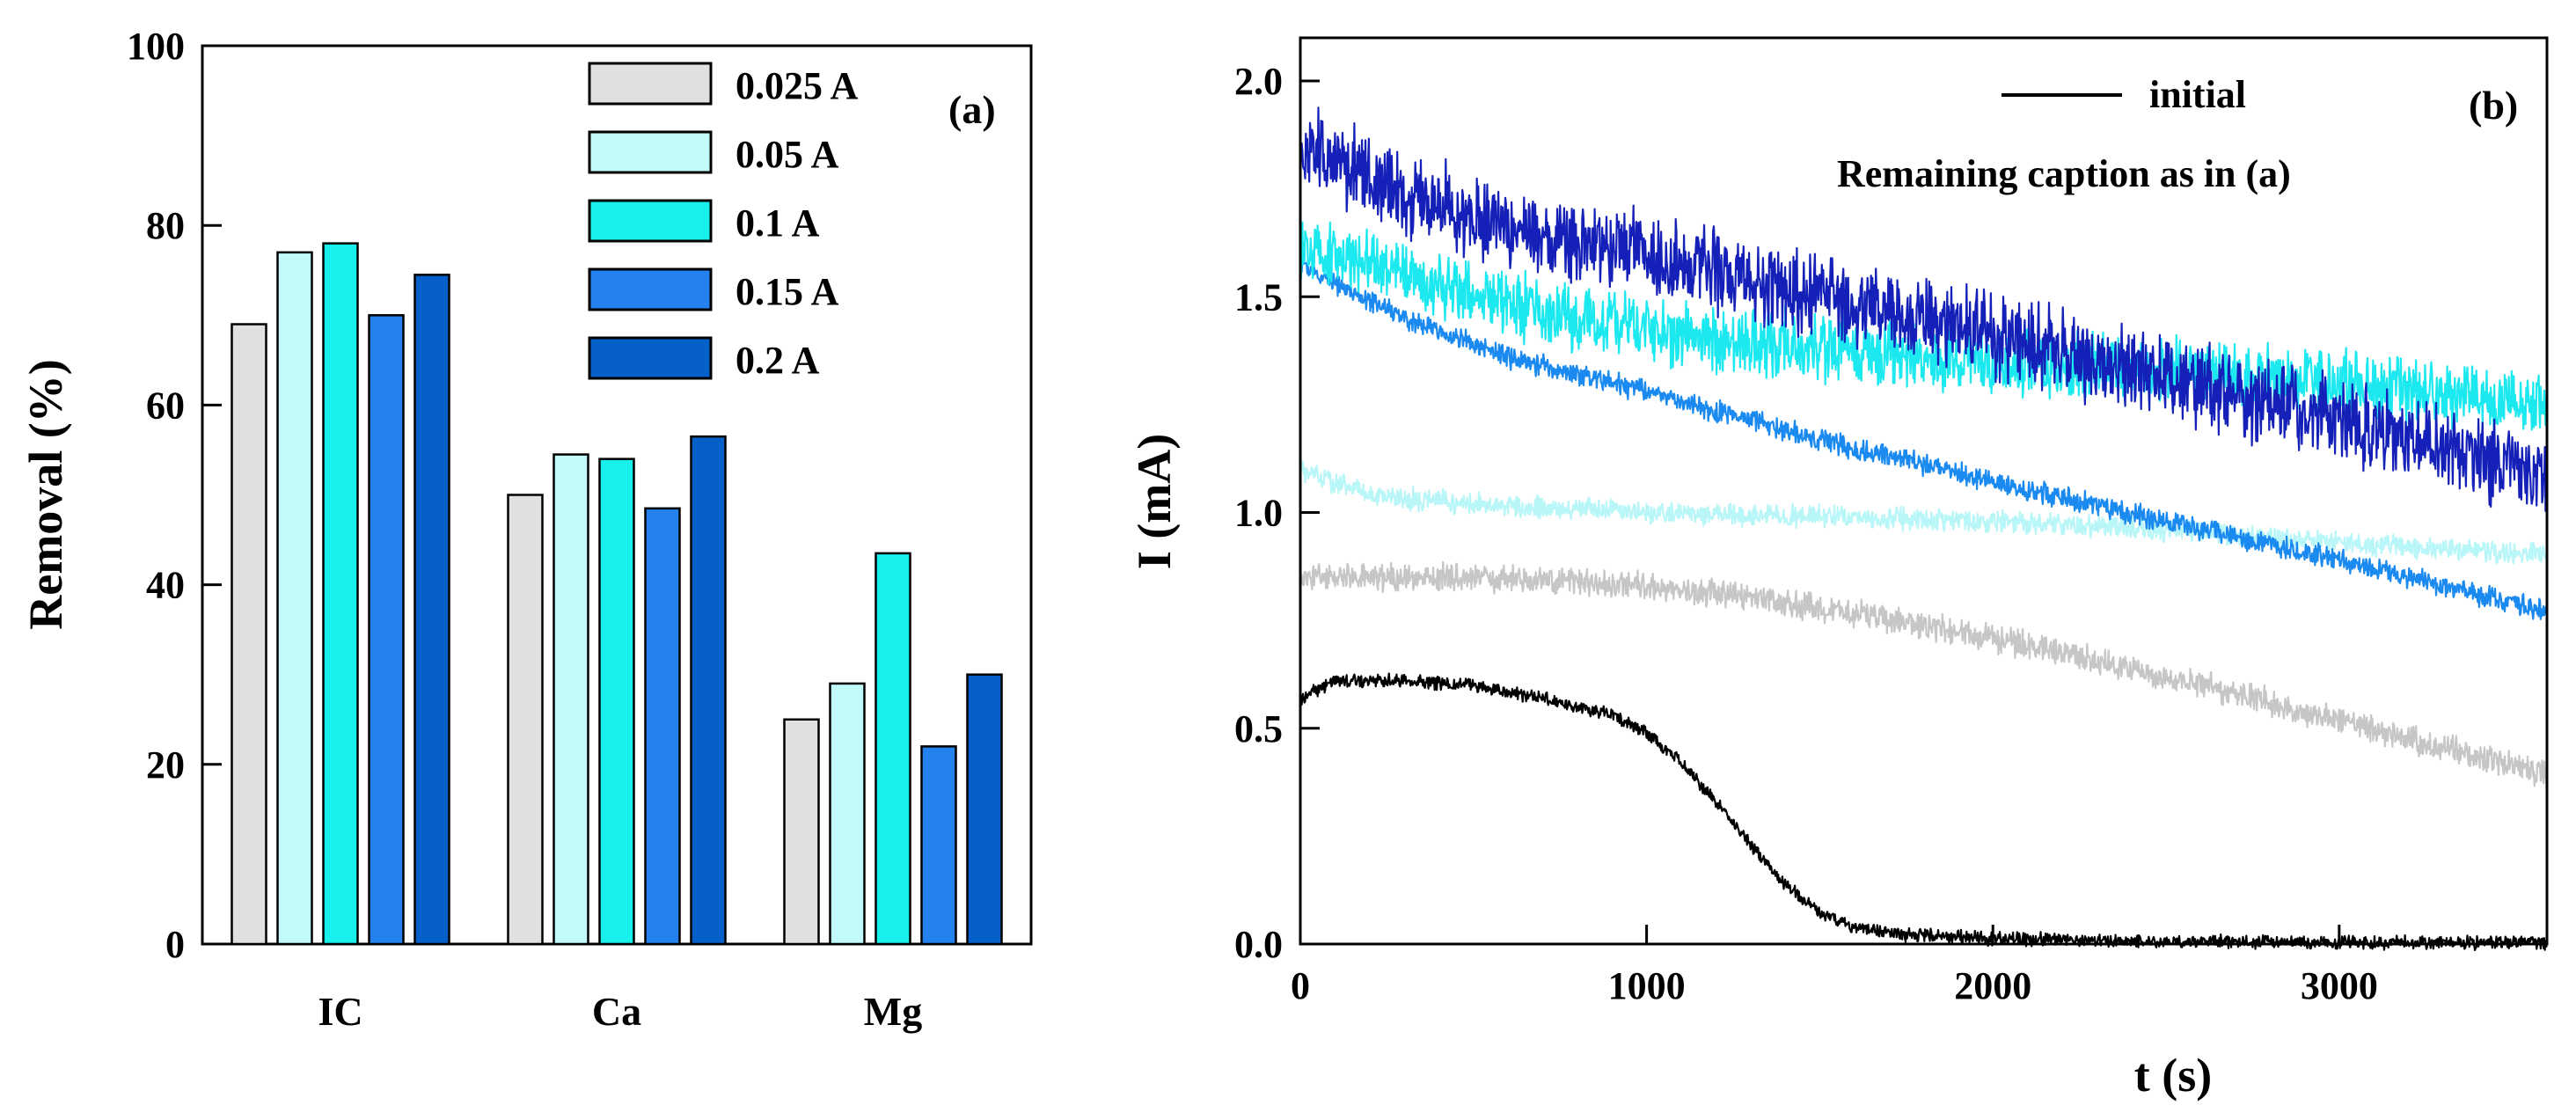 The image size is (2576, 1120). What do you see at coordinates (1923, 811) in the screenshot?
I see `series-line-initial` at bounding box center [1923, 811].